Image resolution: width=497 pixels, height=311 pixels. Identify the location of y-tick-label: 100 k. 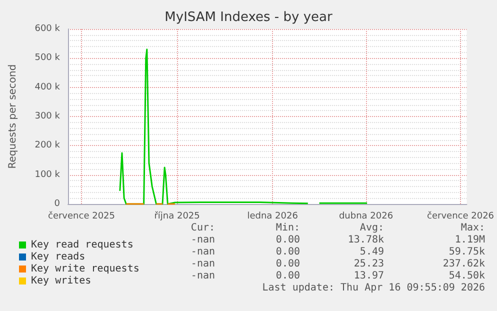
(47, 175).